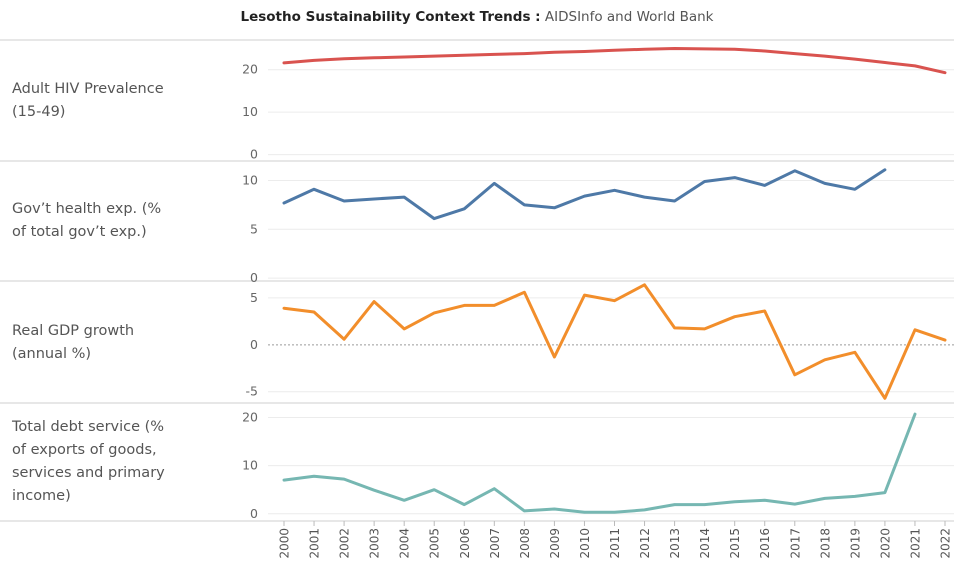  Describe the element at coordinates (84, 450) in the screenshot. I see `row-label-debt-line2: of exports of goods,` at that location.